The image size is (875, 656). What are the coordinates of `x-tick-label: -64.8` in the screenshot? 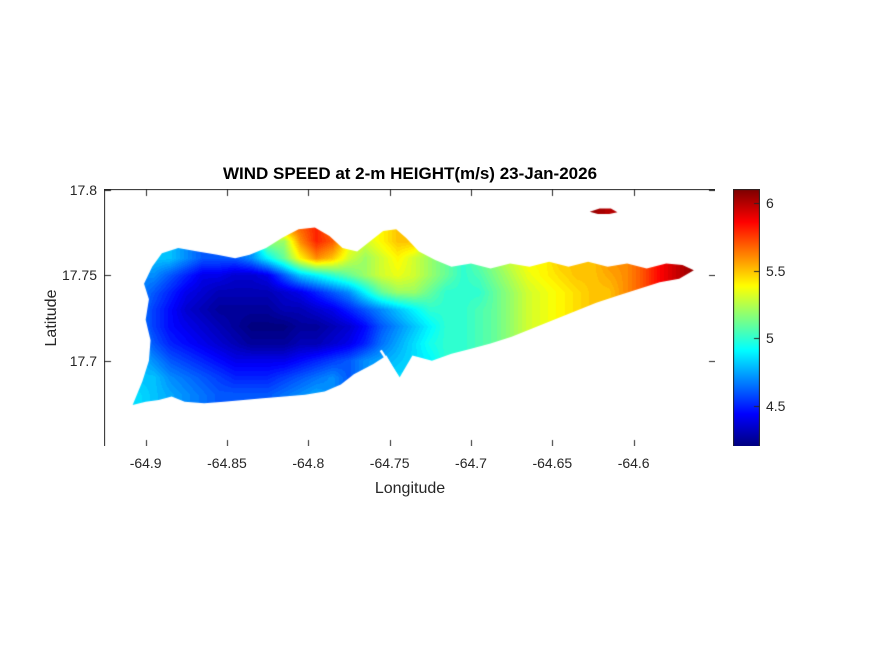 It's located at (308, 463).